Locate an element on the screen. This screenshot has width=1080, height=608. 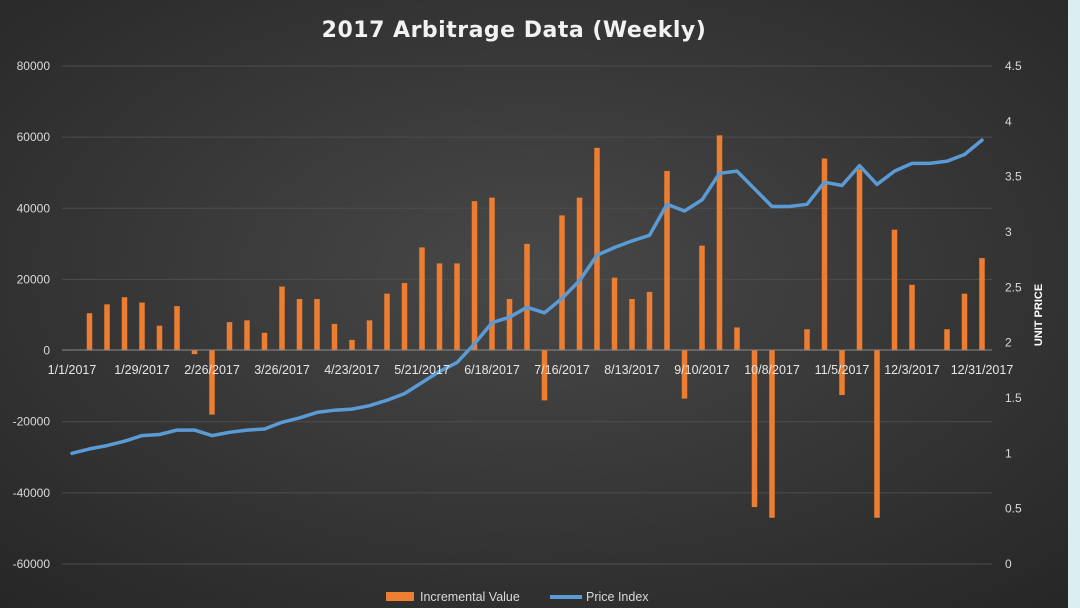
x-tick-label: 8/13/2017 is located at coordinates (632, 370).